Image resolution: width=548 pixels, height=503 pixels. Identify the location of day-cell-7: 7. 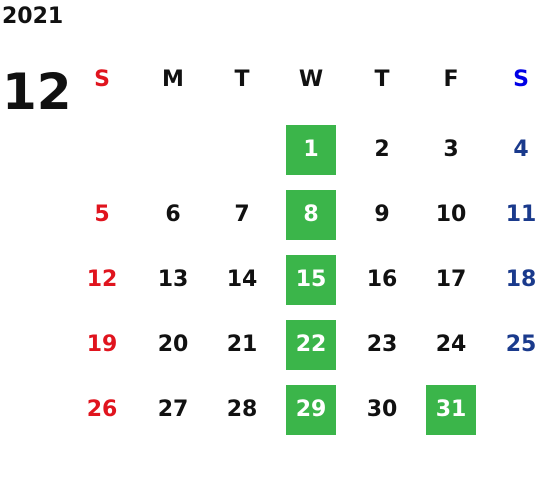
(242, 214).